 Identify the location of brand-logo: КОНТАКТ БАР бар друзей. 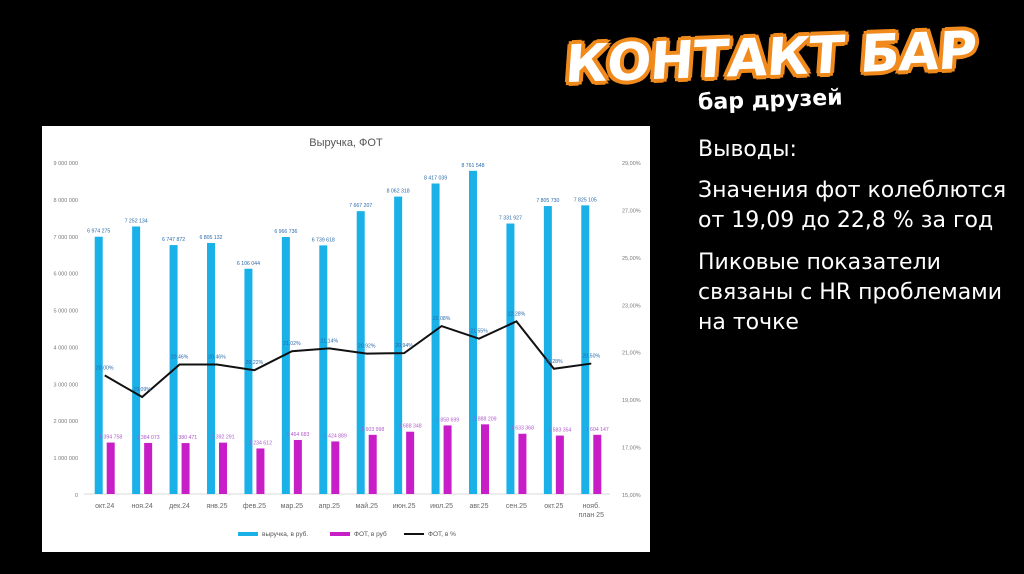
(785, 68).